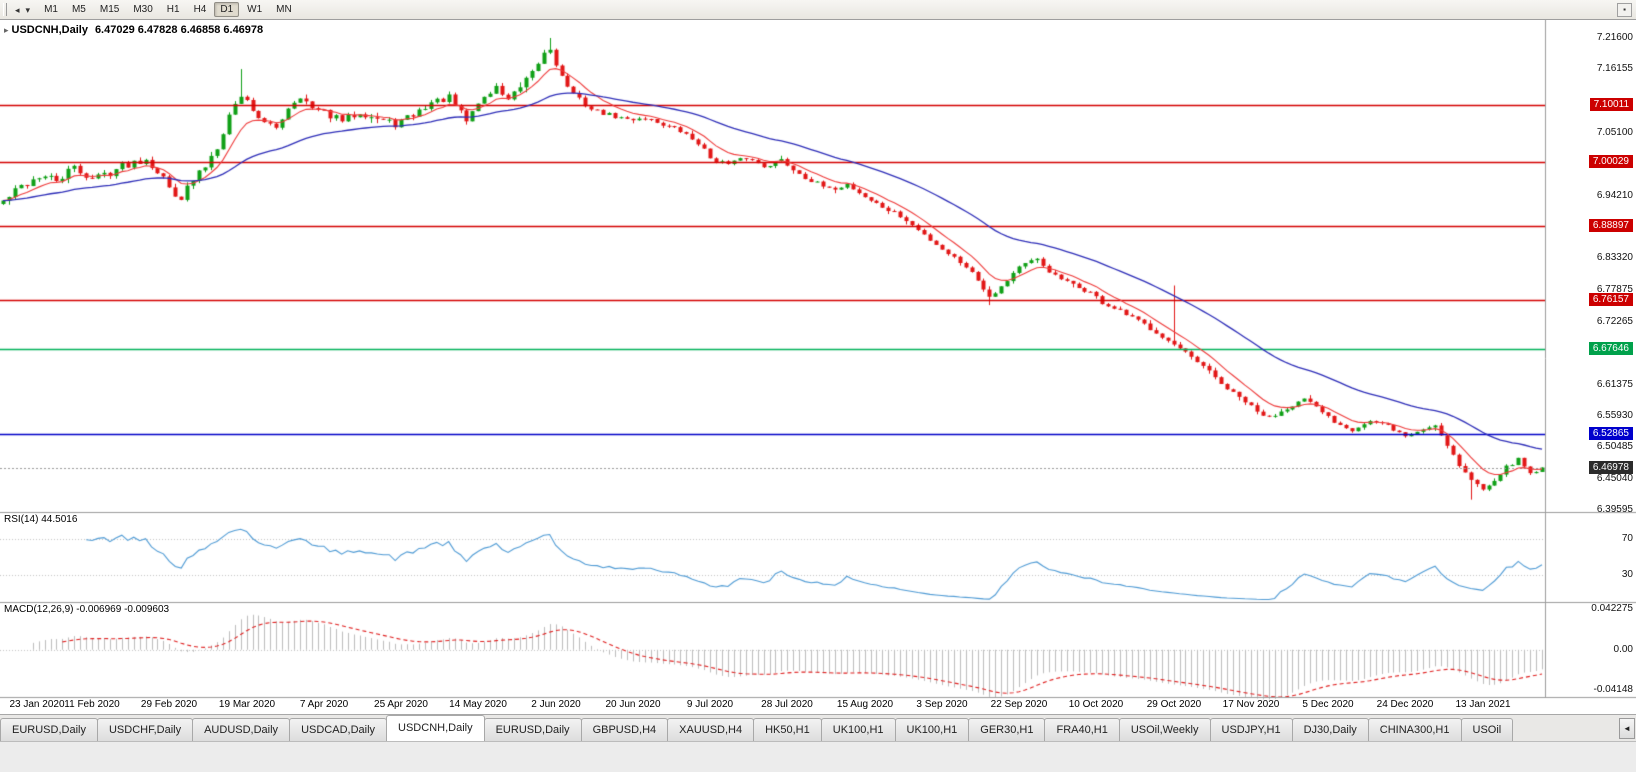 The height and width of the screenshot is (772, 1636). Describe the element at coordinates (1082, 729) in the screenshot. I see `chart-tab: FRA40,H1` at that location.